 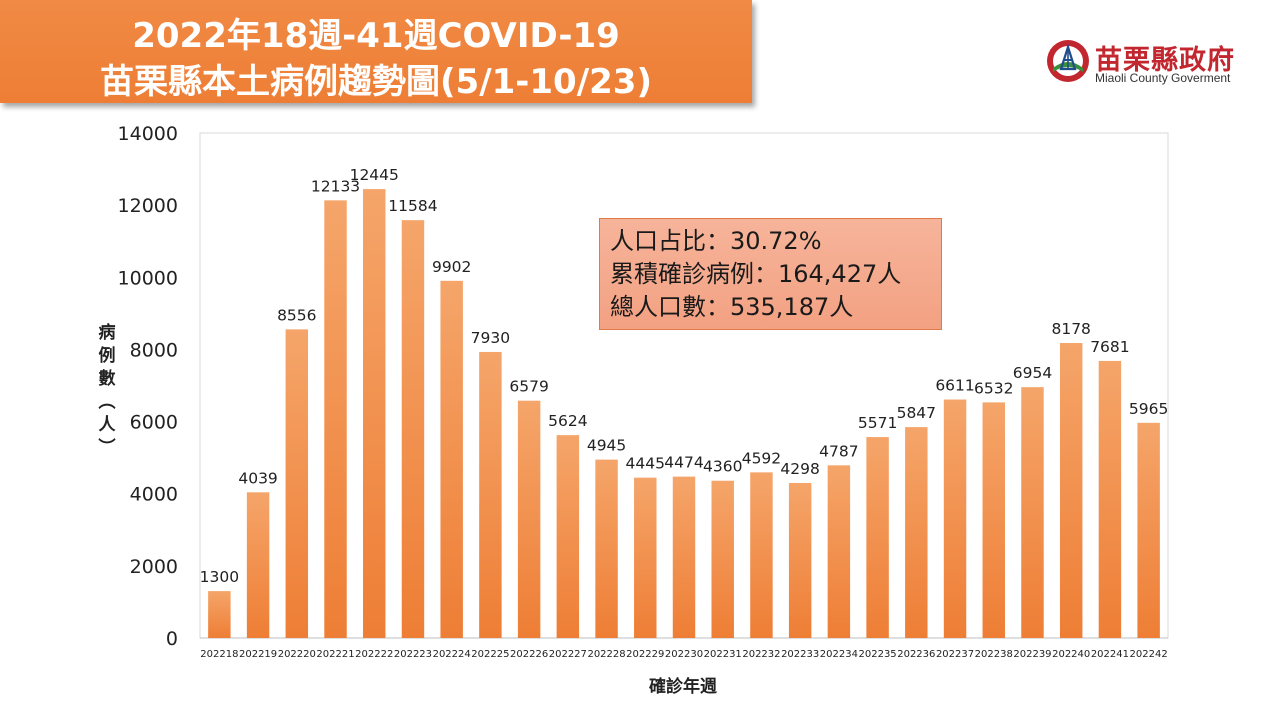 What do you see at coordinates (684, 654) in the screenshot?
I see `x-tick-label: 202230` at bounding box center [684, 654].